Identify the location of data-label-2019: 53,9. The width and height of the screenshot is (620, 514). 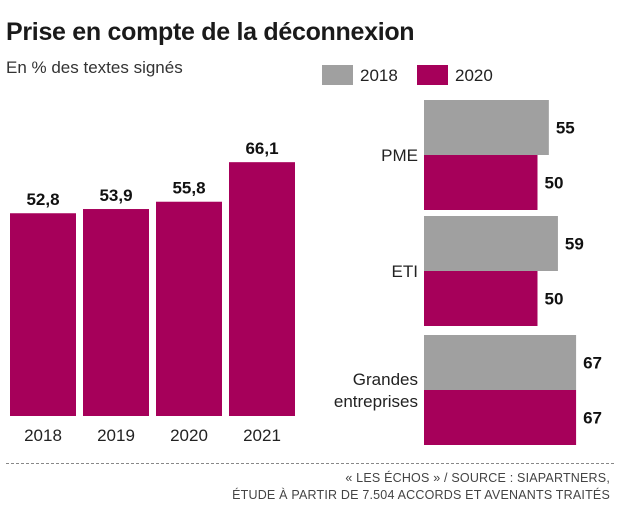
(115, 195).